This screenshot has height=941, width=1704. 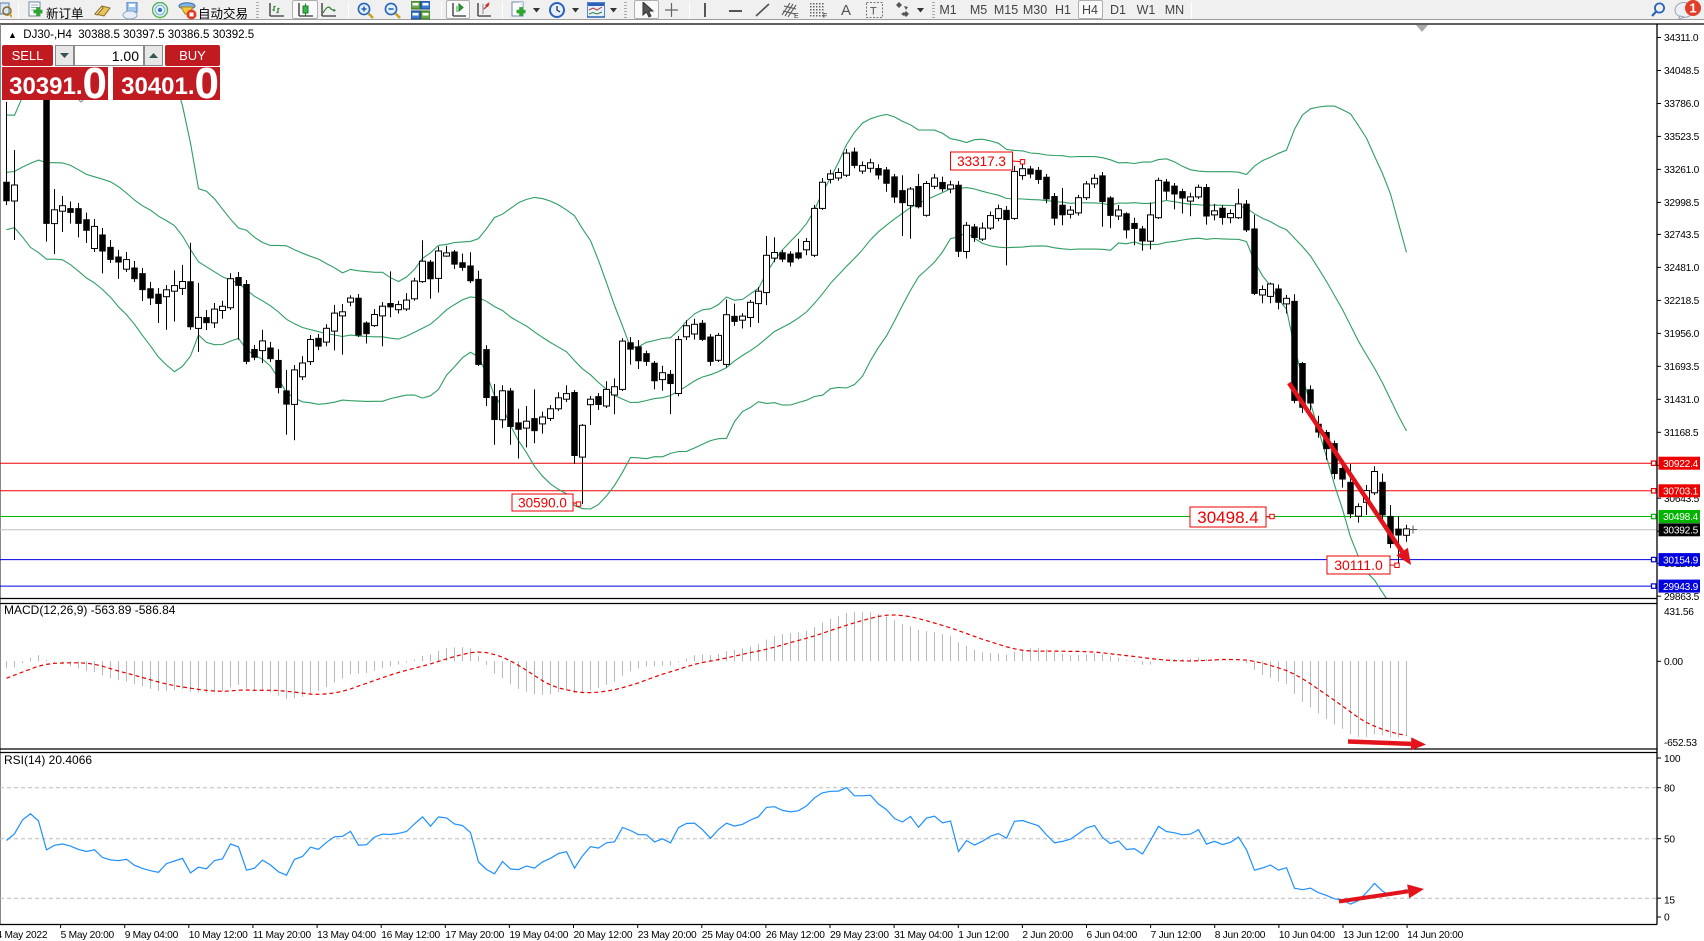 What do you see at coordinates (1681, 464) in the screenshot?
I see `svg-text: 30922.4` at bounding box center [1681, 464].